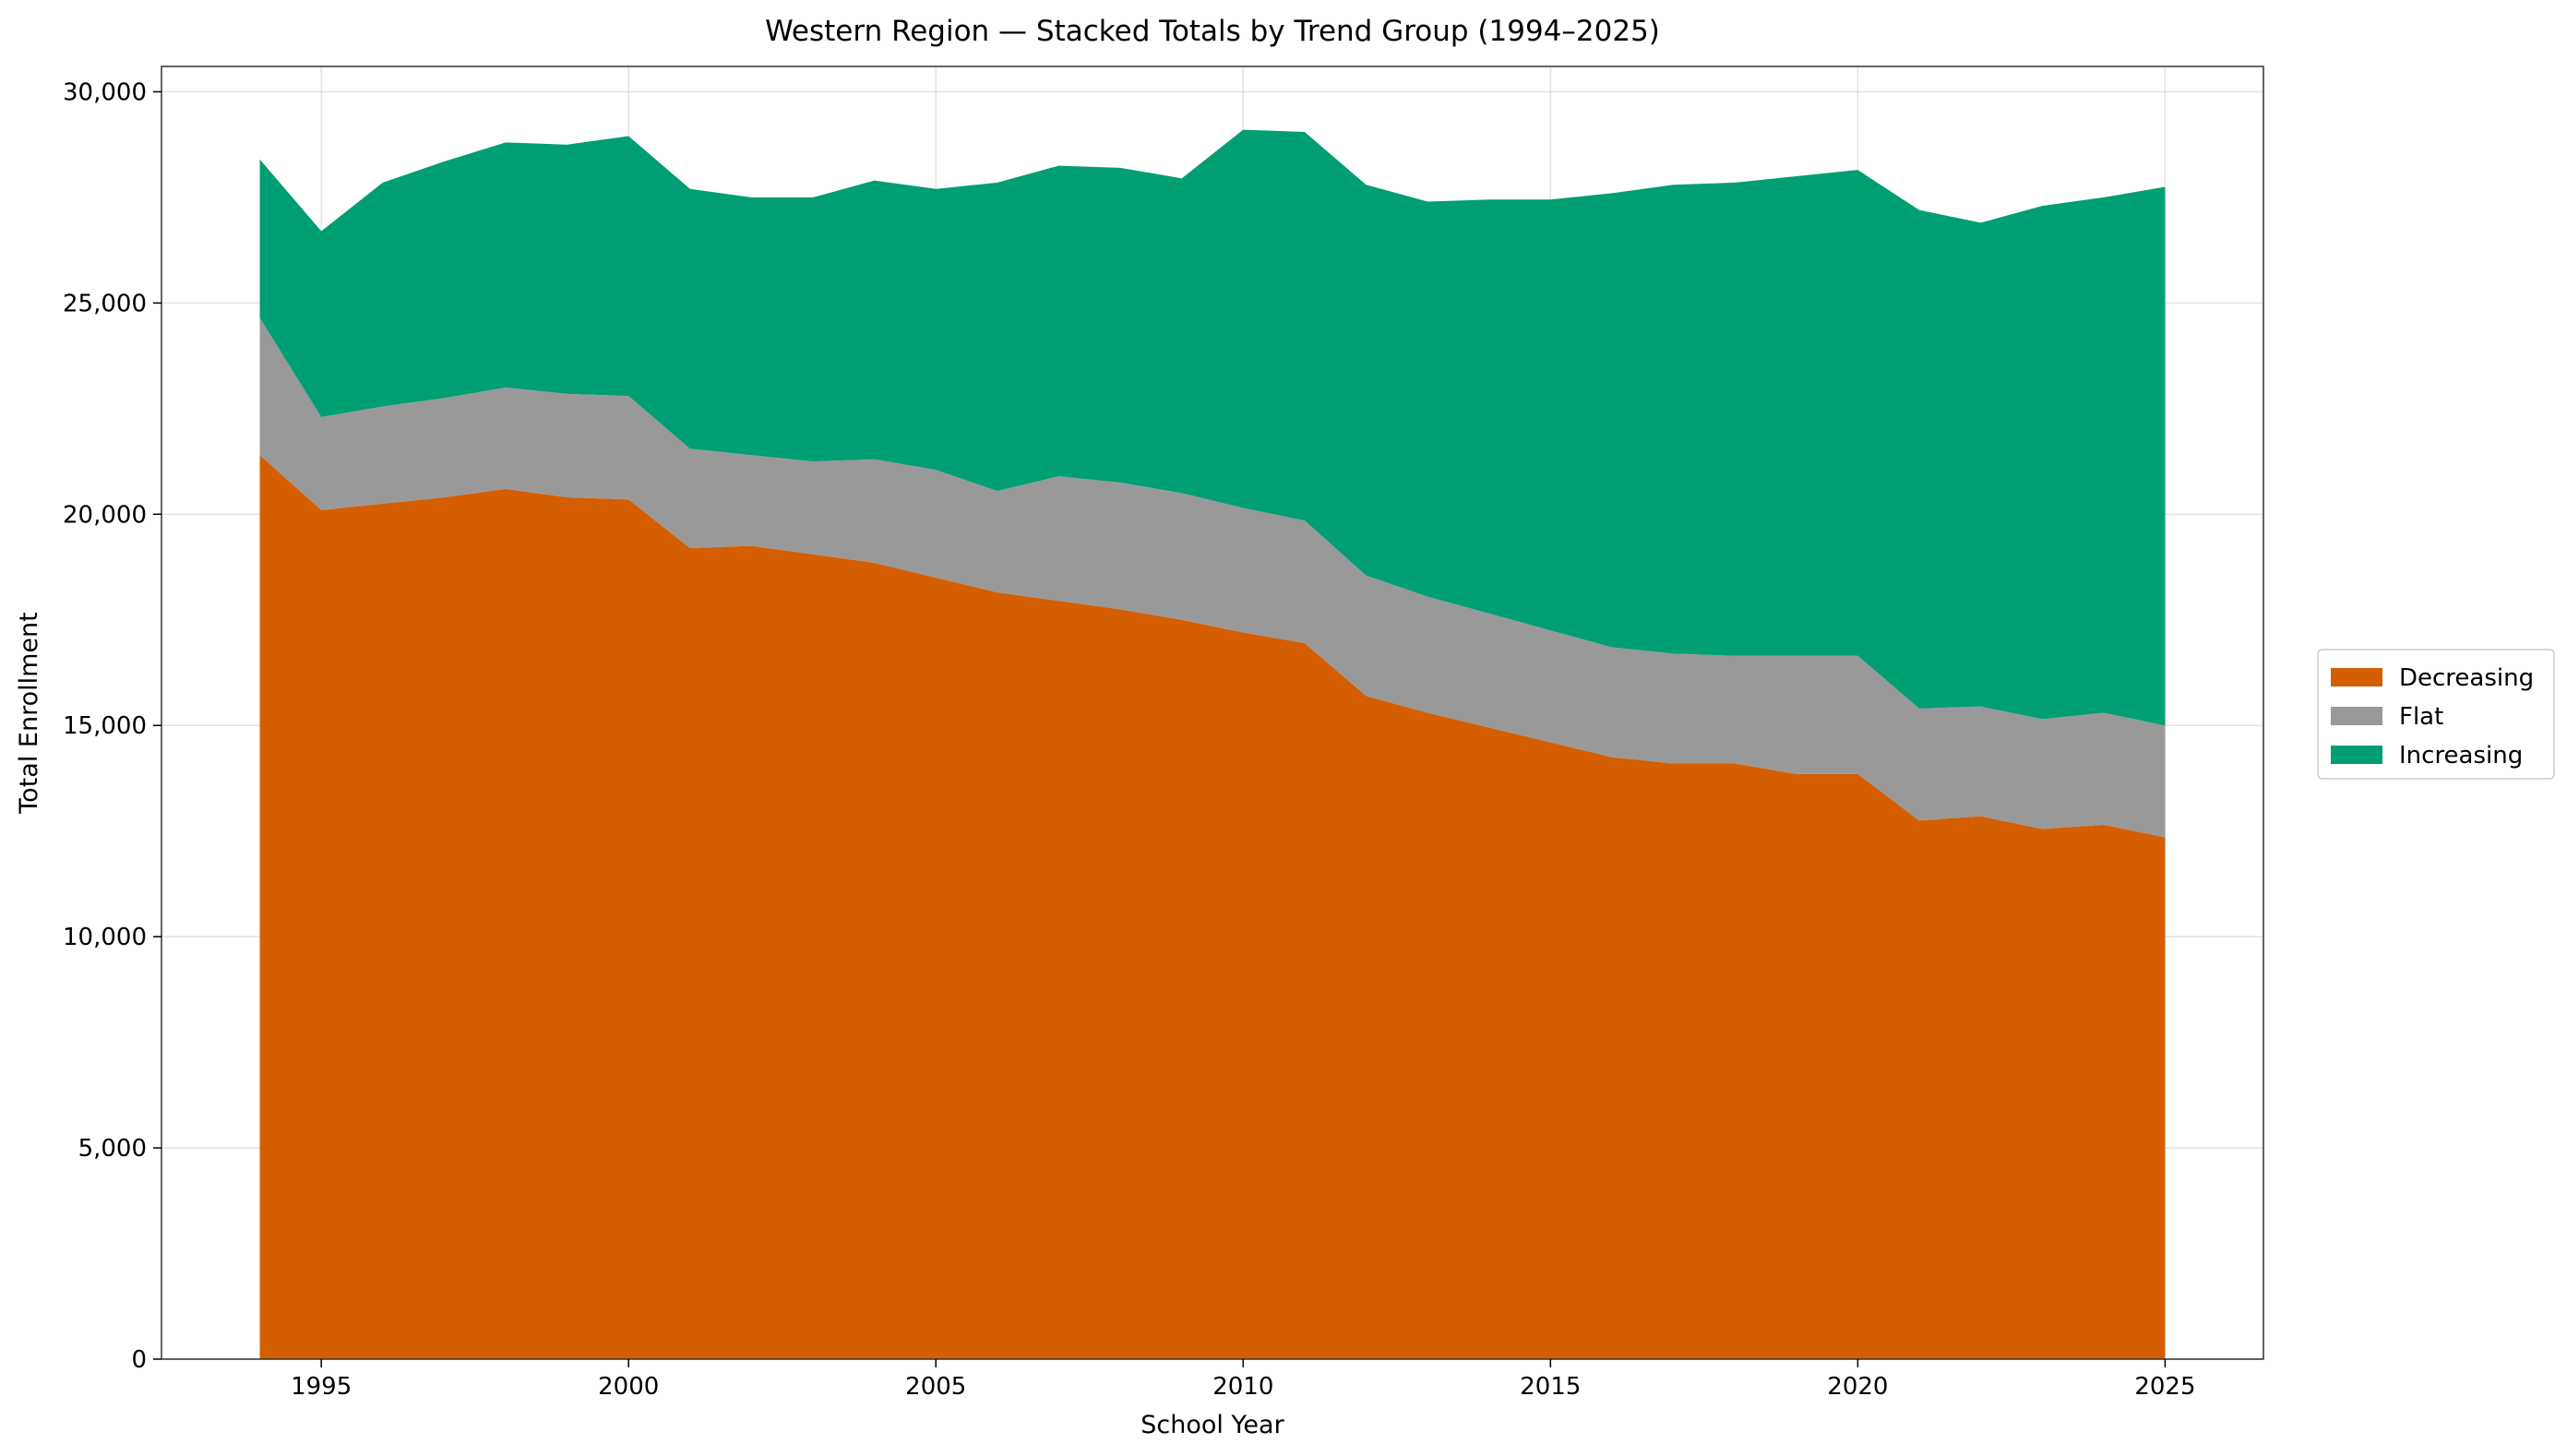 The height and width of the screenshot is (1456, 2567). What do you see at coordinates (628, 1387) in the screenshot?
I see `x-tick-label: 2000` at bounding box center [628, 1387].